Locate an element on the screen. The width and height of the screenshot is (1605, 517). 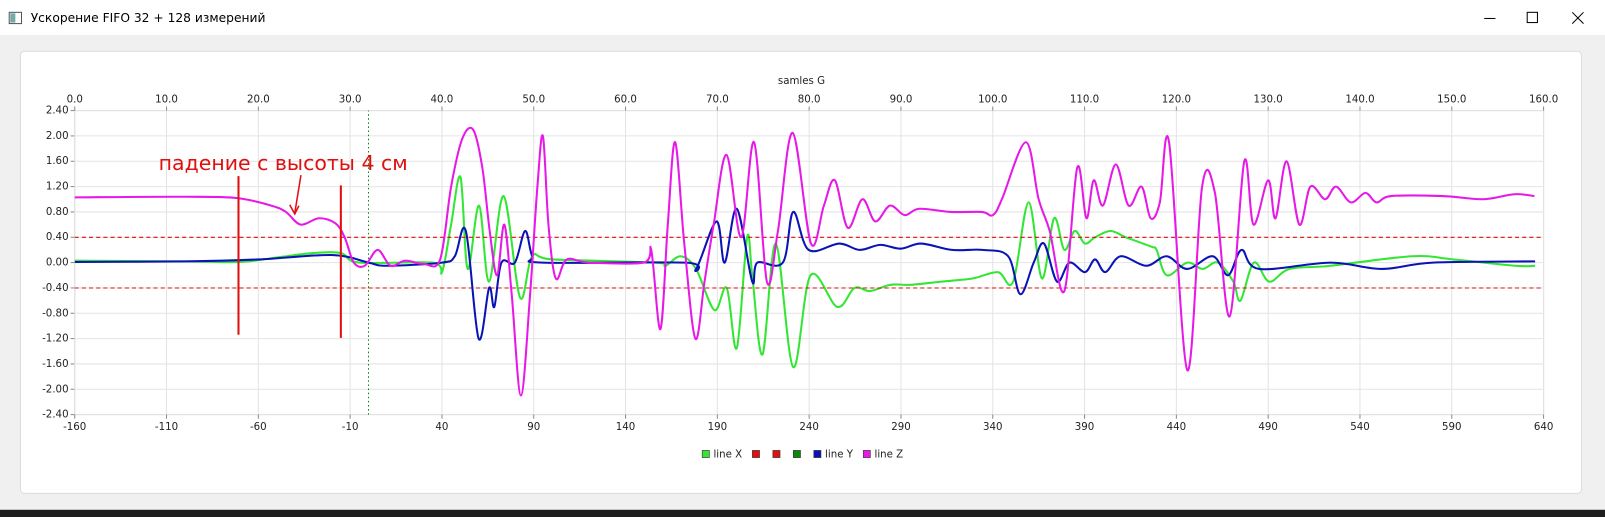
legend-label: line Y is located at coordinates (839, 455).